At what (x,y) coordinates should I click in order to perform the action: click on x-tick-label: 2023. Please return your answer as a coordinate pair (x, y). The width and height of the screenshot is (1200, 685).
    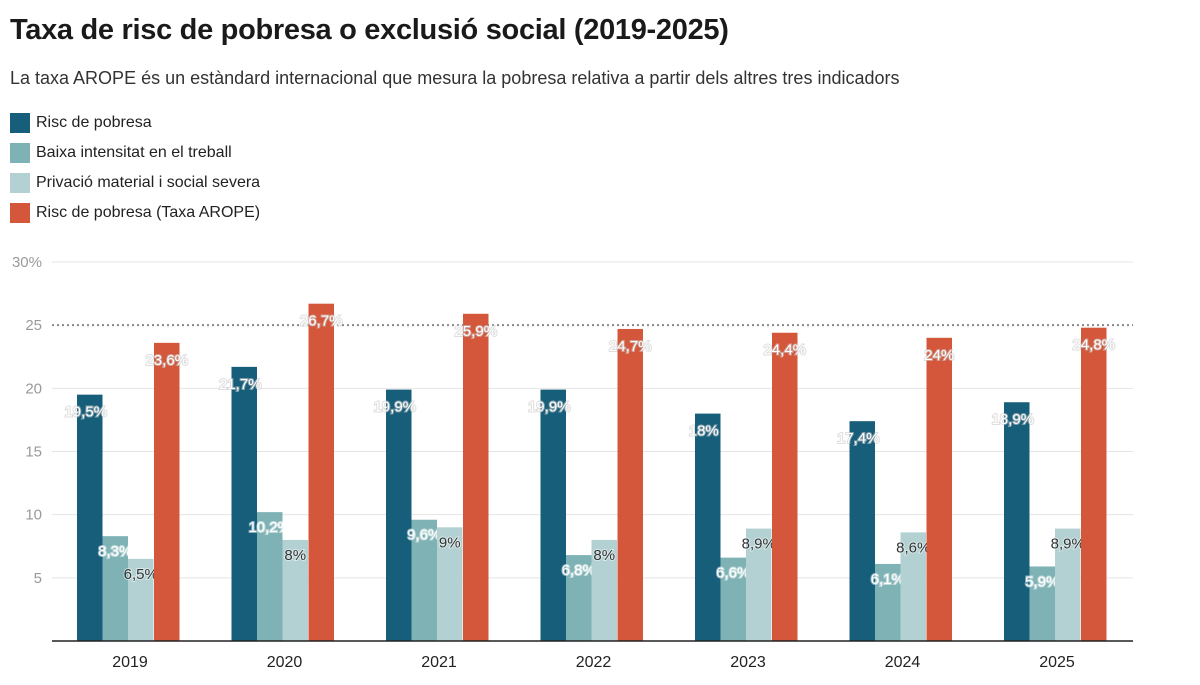
    Looking at the image, I should click on (748, 662).